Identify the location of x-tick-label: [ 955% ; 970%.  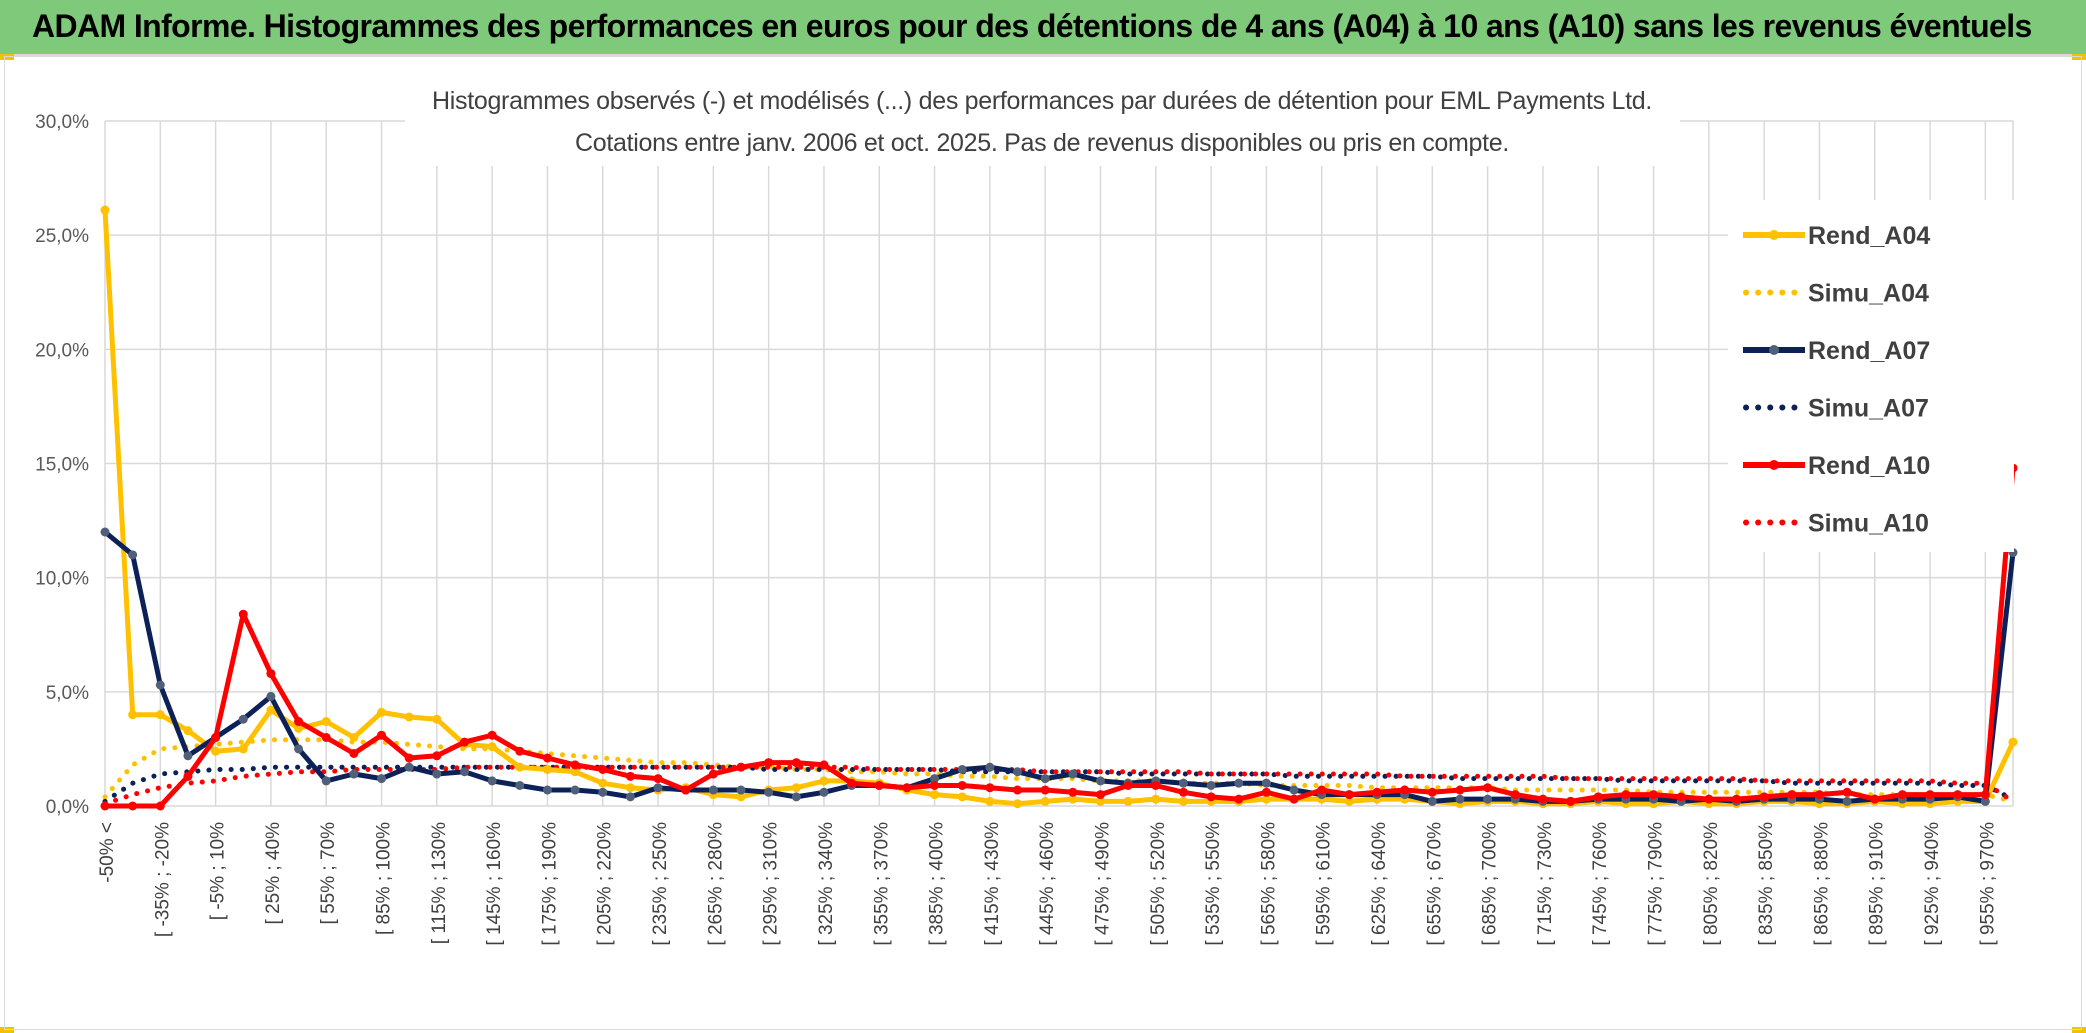
(1987, 884).